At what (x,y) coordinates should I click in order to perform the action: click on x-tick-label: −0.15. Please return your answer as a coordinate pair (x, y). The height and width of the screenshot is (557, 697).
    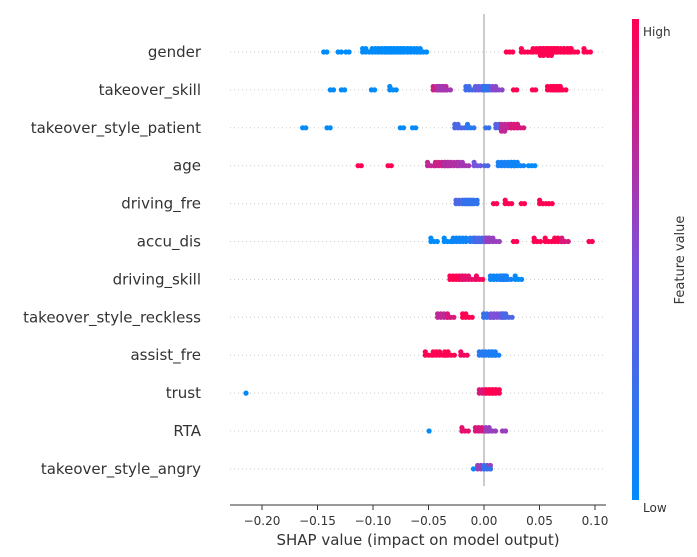
    Looking at the image, I should click on (317, 521).